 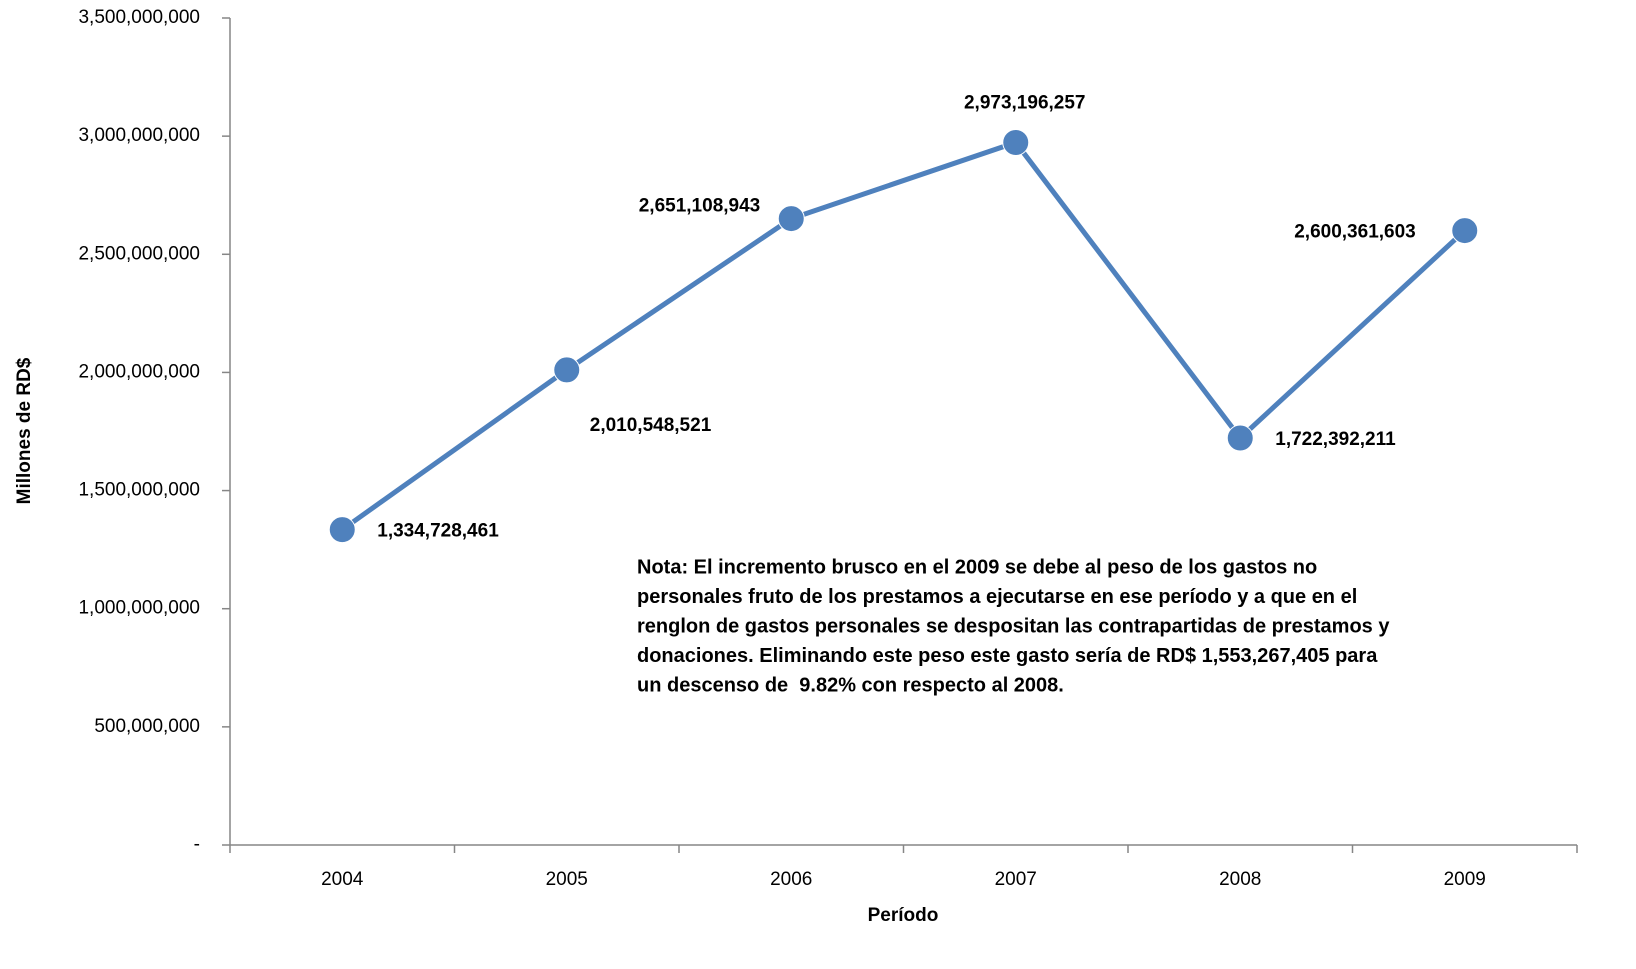 What do you see at coordinates (139, 371) in the screenshot?
I see `y-tick-label: 2,000,000,000` at bounding box center [139, 371].